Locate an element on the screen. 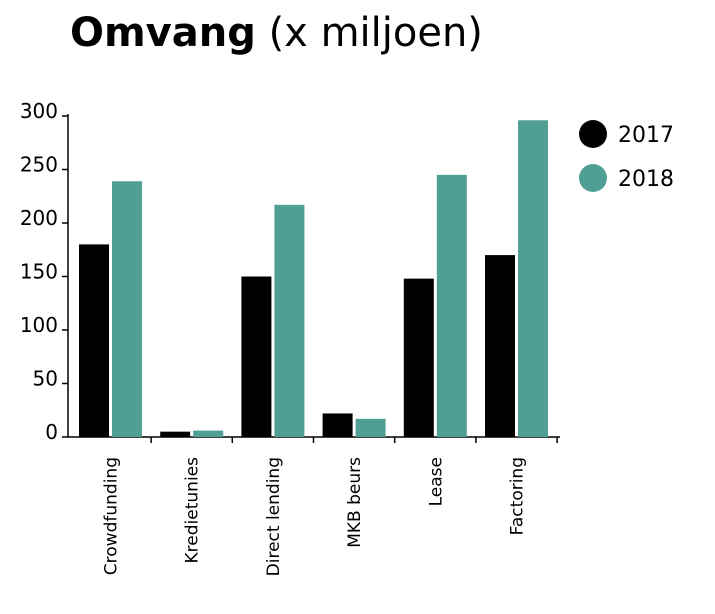  x-tick-label: Lease is located at coordinates (436, 481).